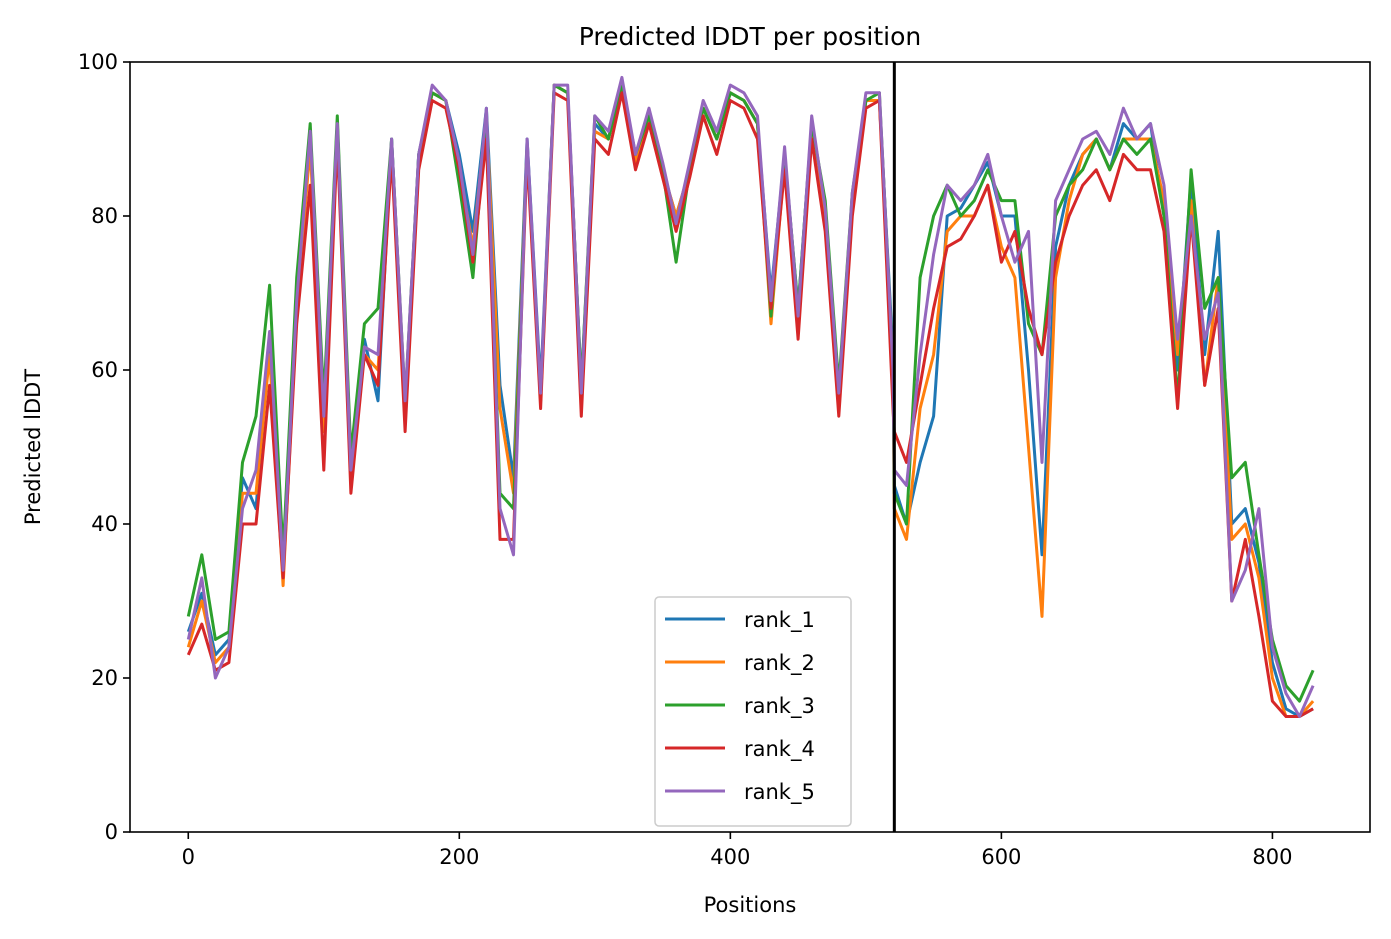 Image resolution: width=1391 pixels, height=939 pixels. Describe the element at coordinates (98, 62) in the screenshot. I see `y-tick-label: 100` at that location.